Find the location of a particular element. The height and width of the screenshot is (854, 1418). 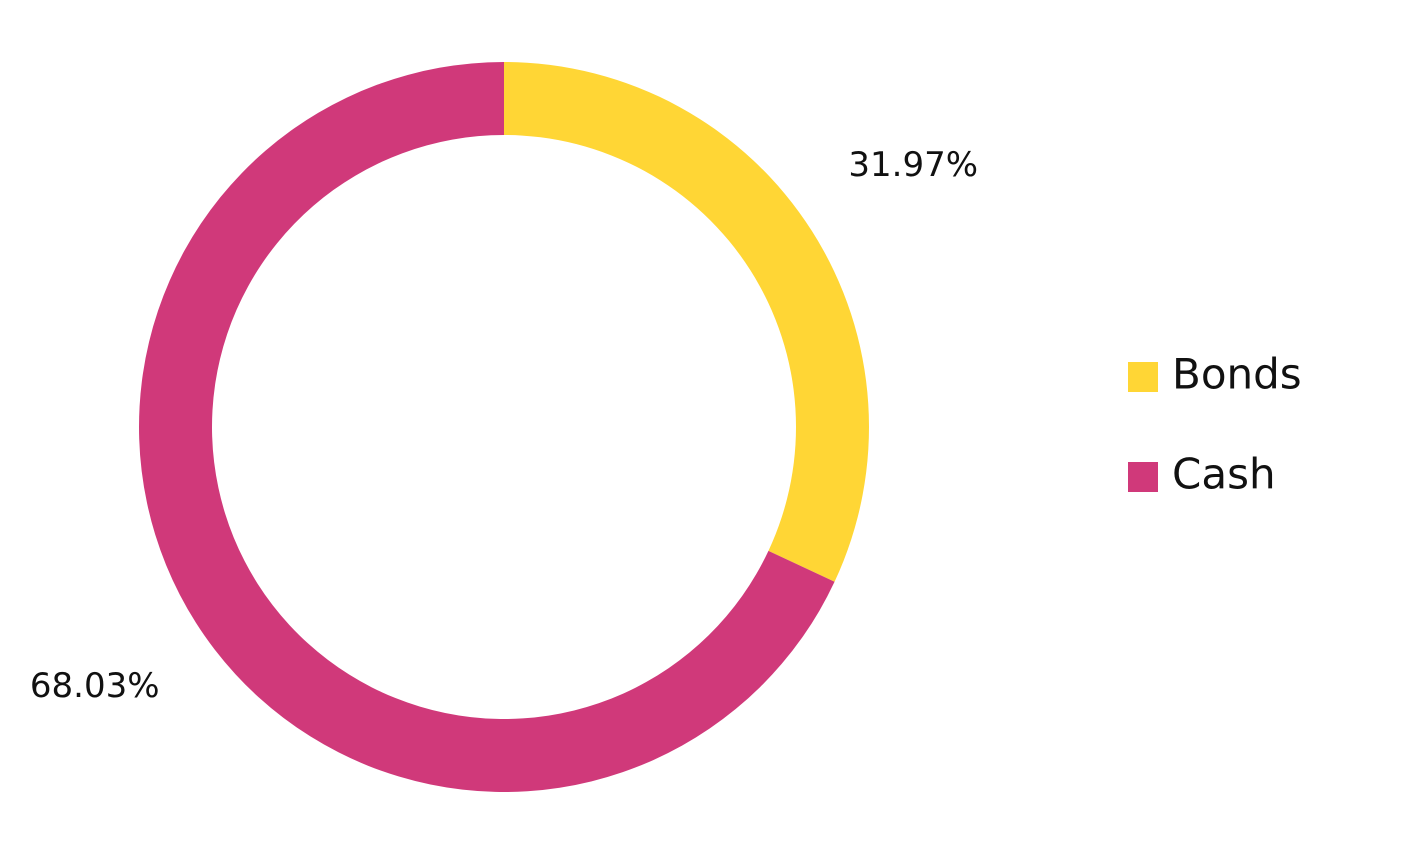

value-label: 31.97% is located at coordinates (913, 165).